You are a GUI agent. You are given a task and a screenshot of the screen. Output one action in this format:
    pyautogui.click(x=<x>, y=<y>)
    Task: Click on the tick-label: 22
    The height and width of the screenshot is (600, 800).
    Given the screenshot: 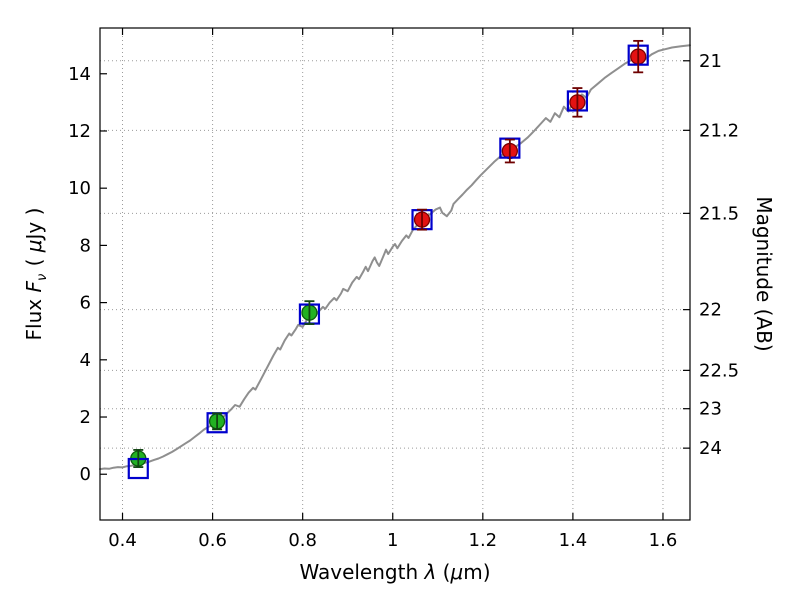 What is the action you would take?
    pyautogui.click(x=710, y=310)
    